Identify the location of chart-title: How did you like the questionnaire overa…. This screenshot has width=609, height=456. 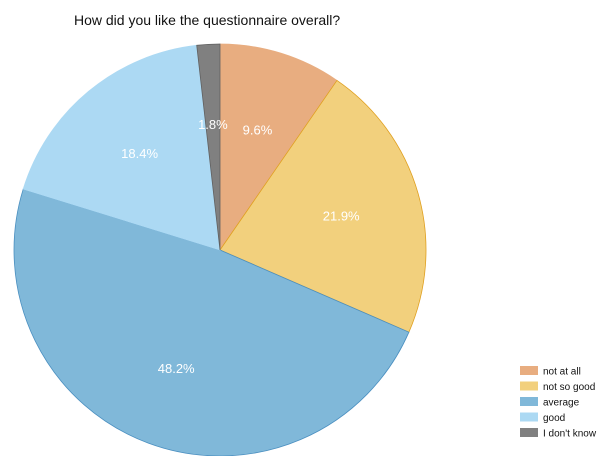
(207, 20).